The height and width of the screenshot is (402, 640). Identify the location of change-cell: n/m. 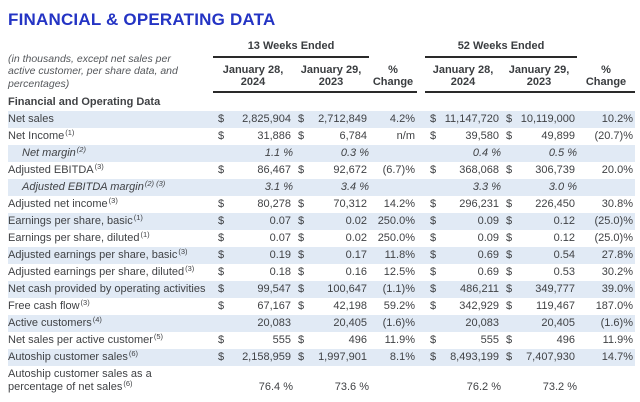
(405, 136).